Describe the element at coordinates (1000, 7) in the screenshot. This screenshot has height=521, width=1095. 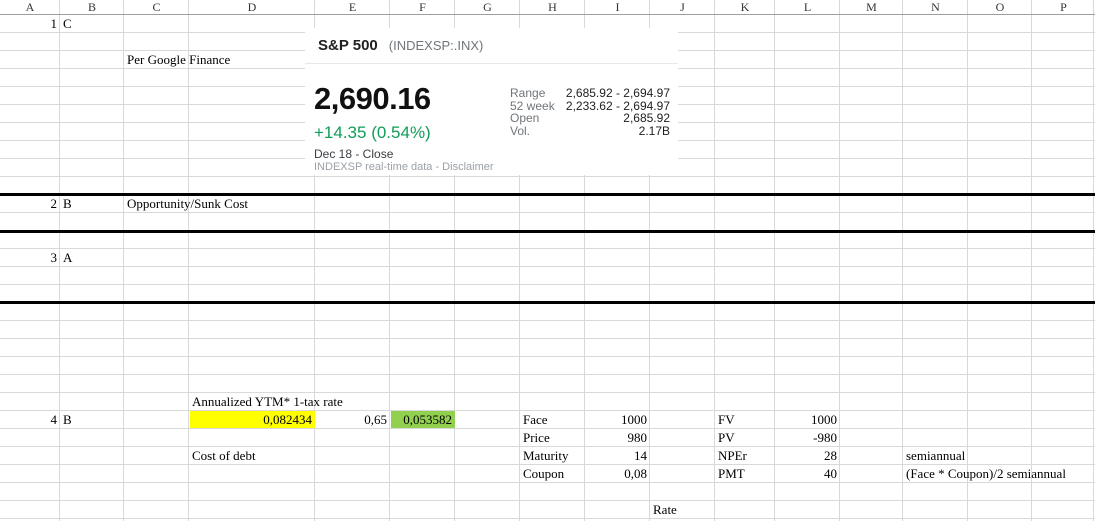
I see `column-header-o: O` at that location.